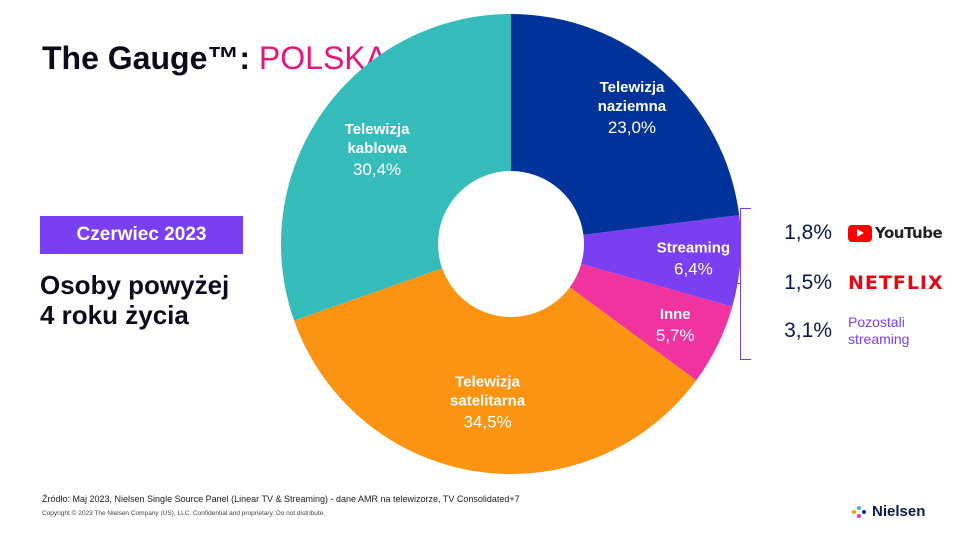  I want to click on period-badge: Czerwiec 2023, so click(141, 235).